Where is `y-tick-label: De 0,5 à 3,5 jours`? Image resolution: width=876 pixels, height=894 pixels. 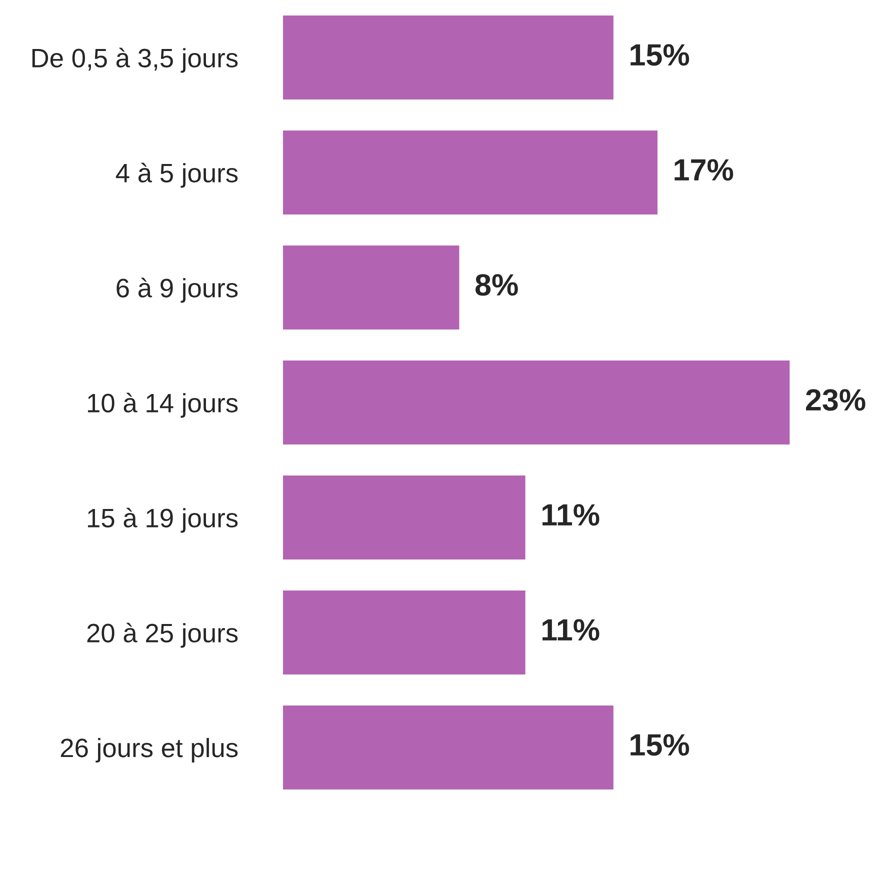
y-tick-label: De 0,5 à 3,5 jours is located at coordinates (135, 60).